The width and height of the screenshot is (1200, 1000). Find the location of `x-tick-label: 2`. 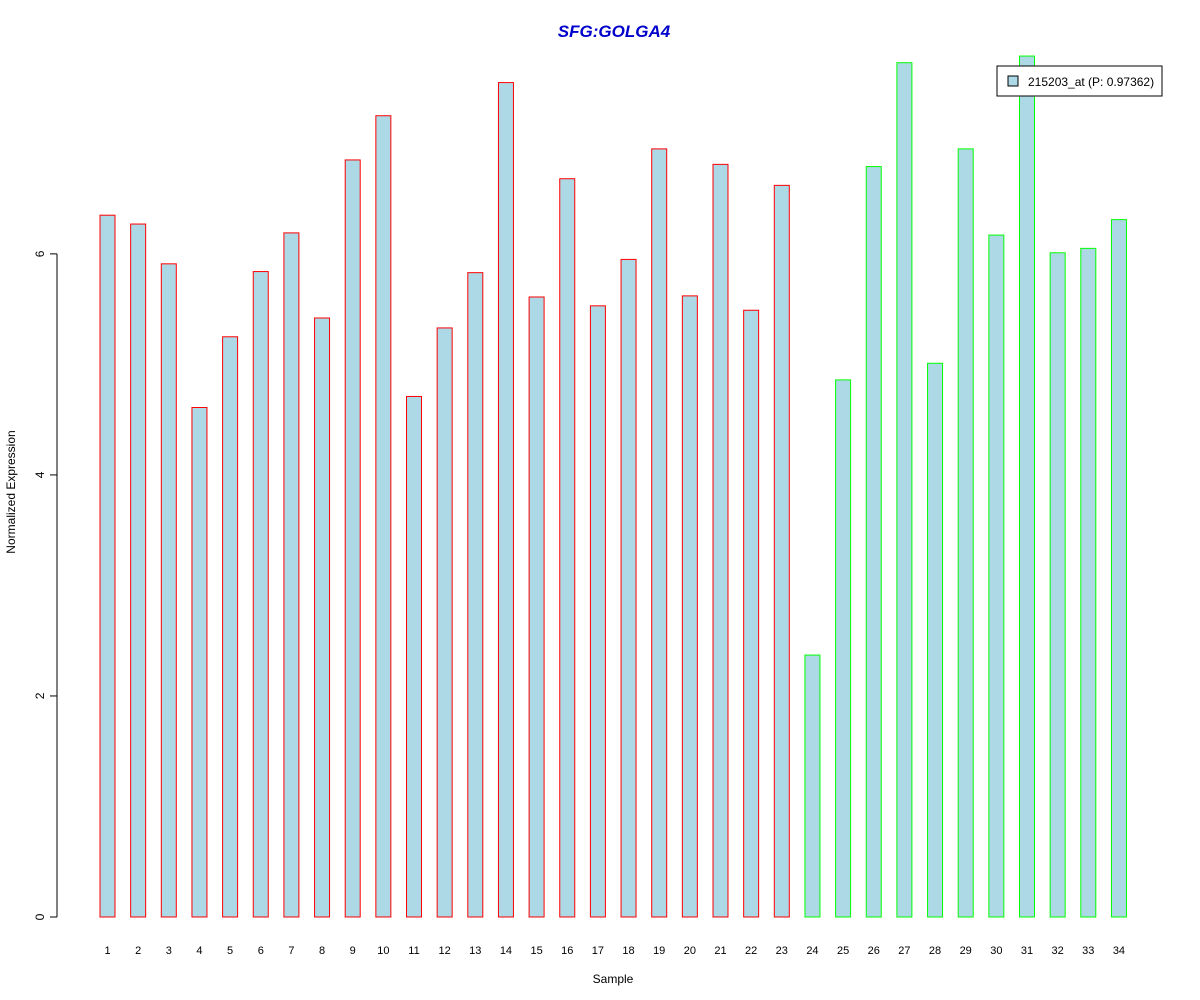

x-tick-label: 2 is located at coordinates (138, 951).